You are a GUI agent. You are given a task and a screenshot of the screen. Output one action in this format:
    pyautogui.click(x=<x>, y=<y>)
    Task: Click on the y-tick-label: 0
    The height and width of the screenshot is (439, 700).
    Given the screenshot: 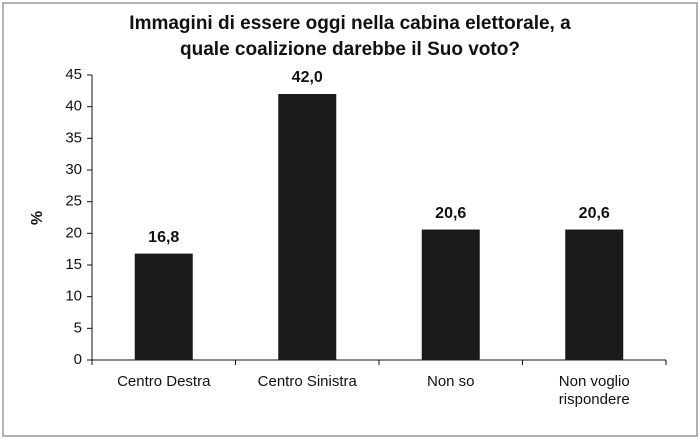 What is the action you would take?
    pyautogui.click(x=78, y=359)
    